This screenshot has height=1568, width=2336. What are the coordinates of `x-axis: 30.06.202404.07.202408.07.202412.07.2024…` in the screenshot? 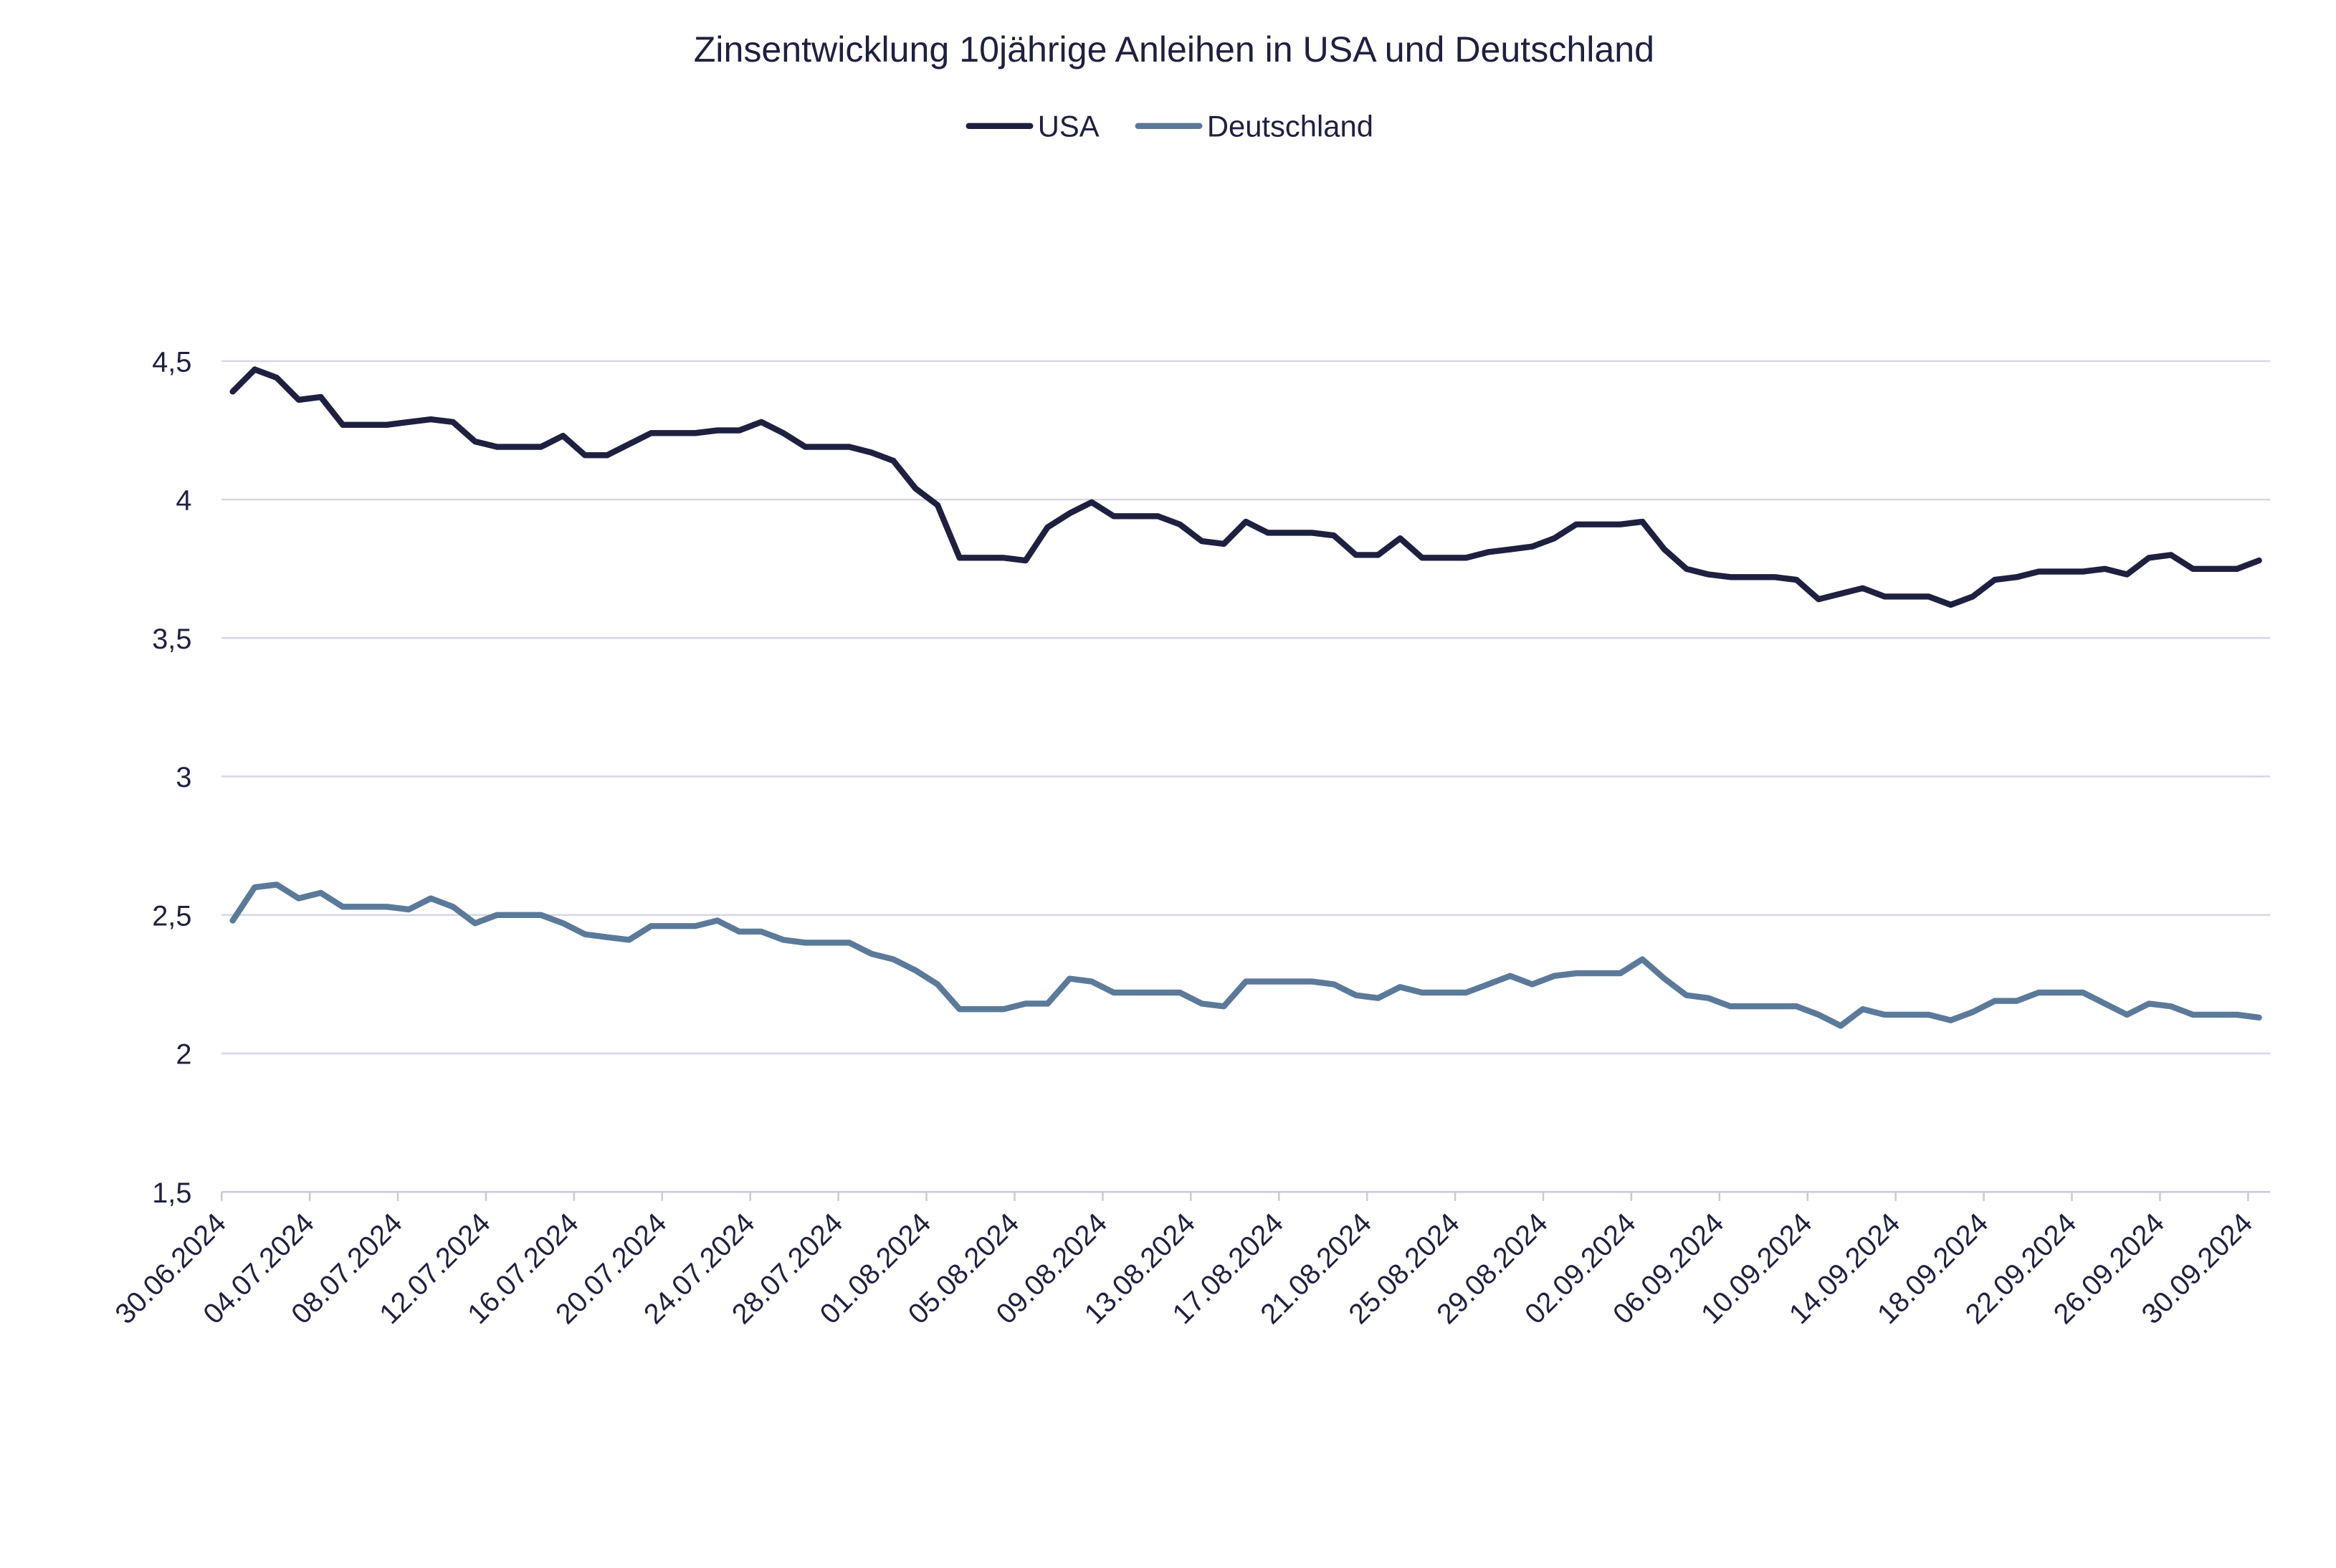 It's located at (1190, 1260).